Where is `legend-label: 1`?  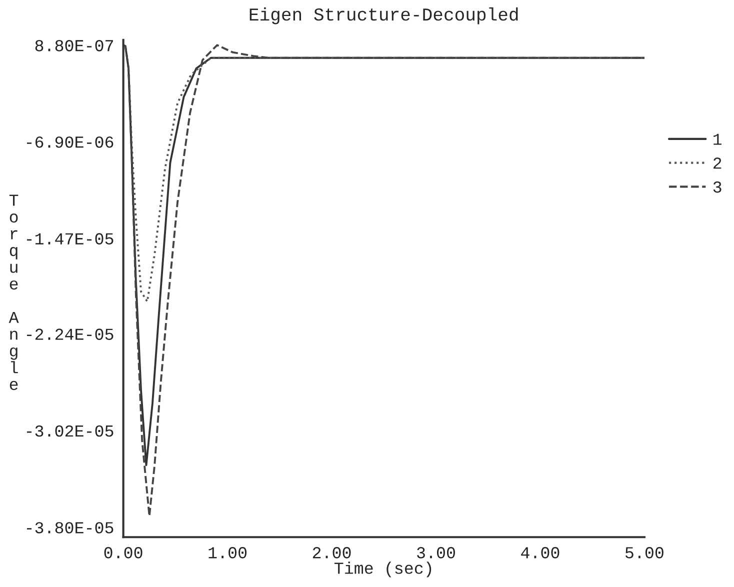
legend-label: 1 is located at coordinates (718, 139).